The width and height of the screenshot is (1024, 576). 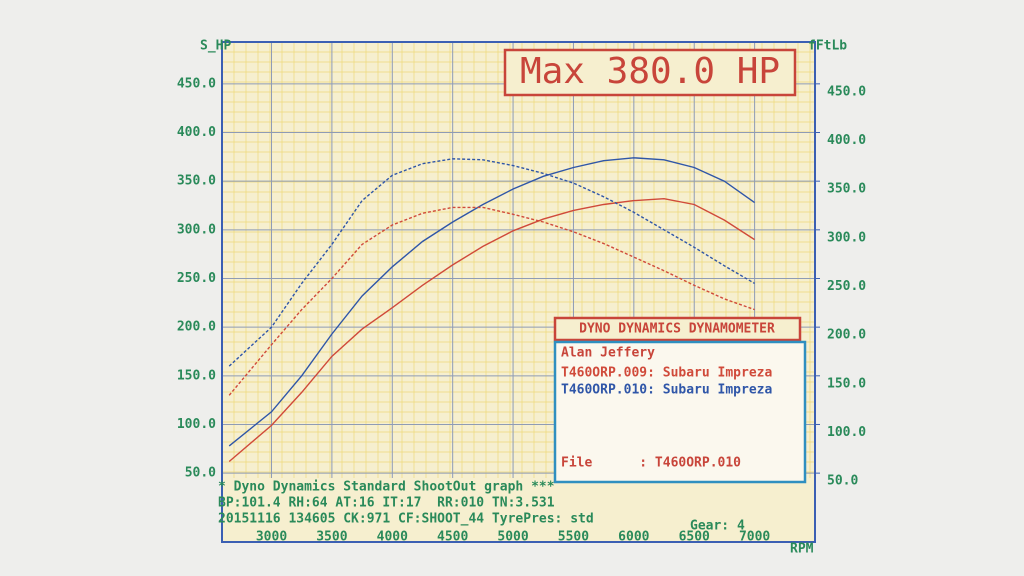 I want to click on file-line: File : T460ORP.010, so click(x=651, y=463).